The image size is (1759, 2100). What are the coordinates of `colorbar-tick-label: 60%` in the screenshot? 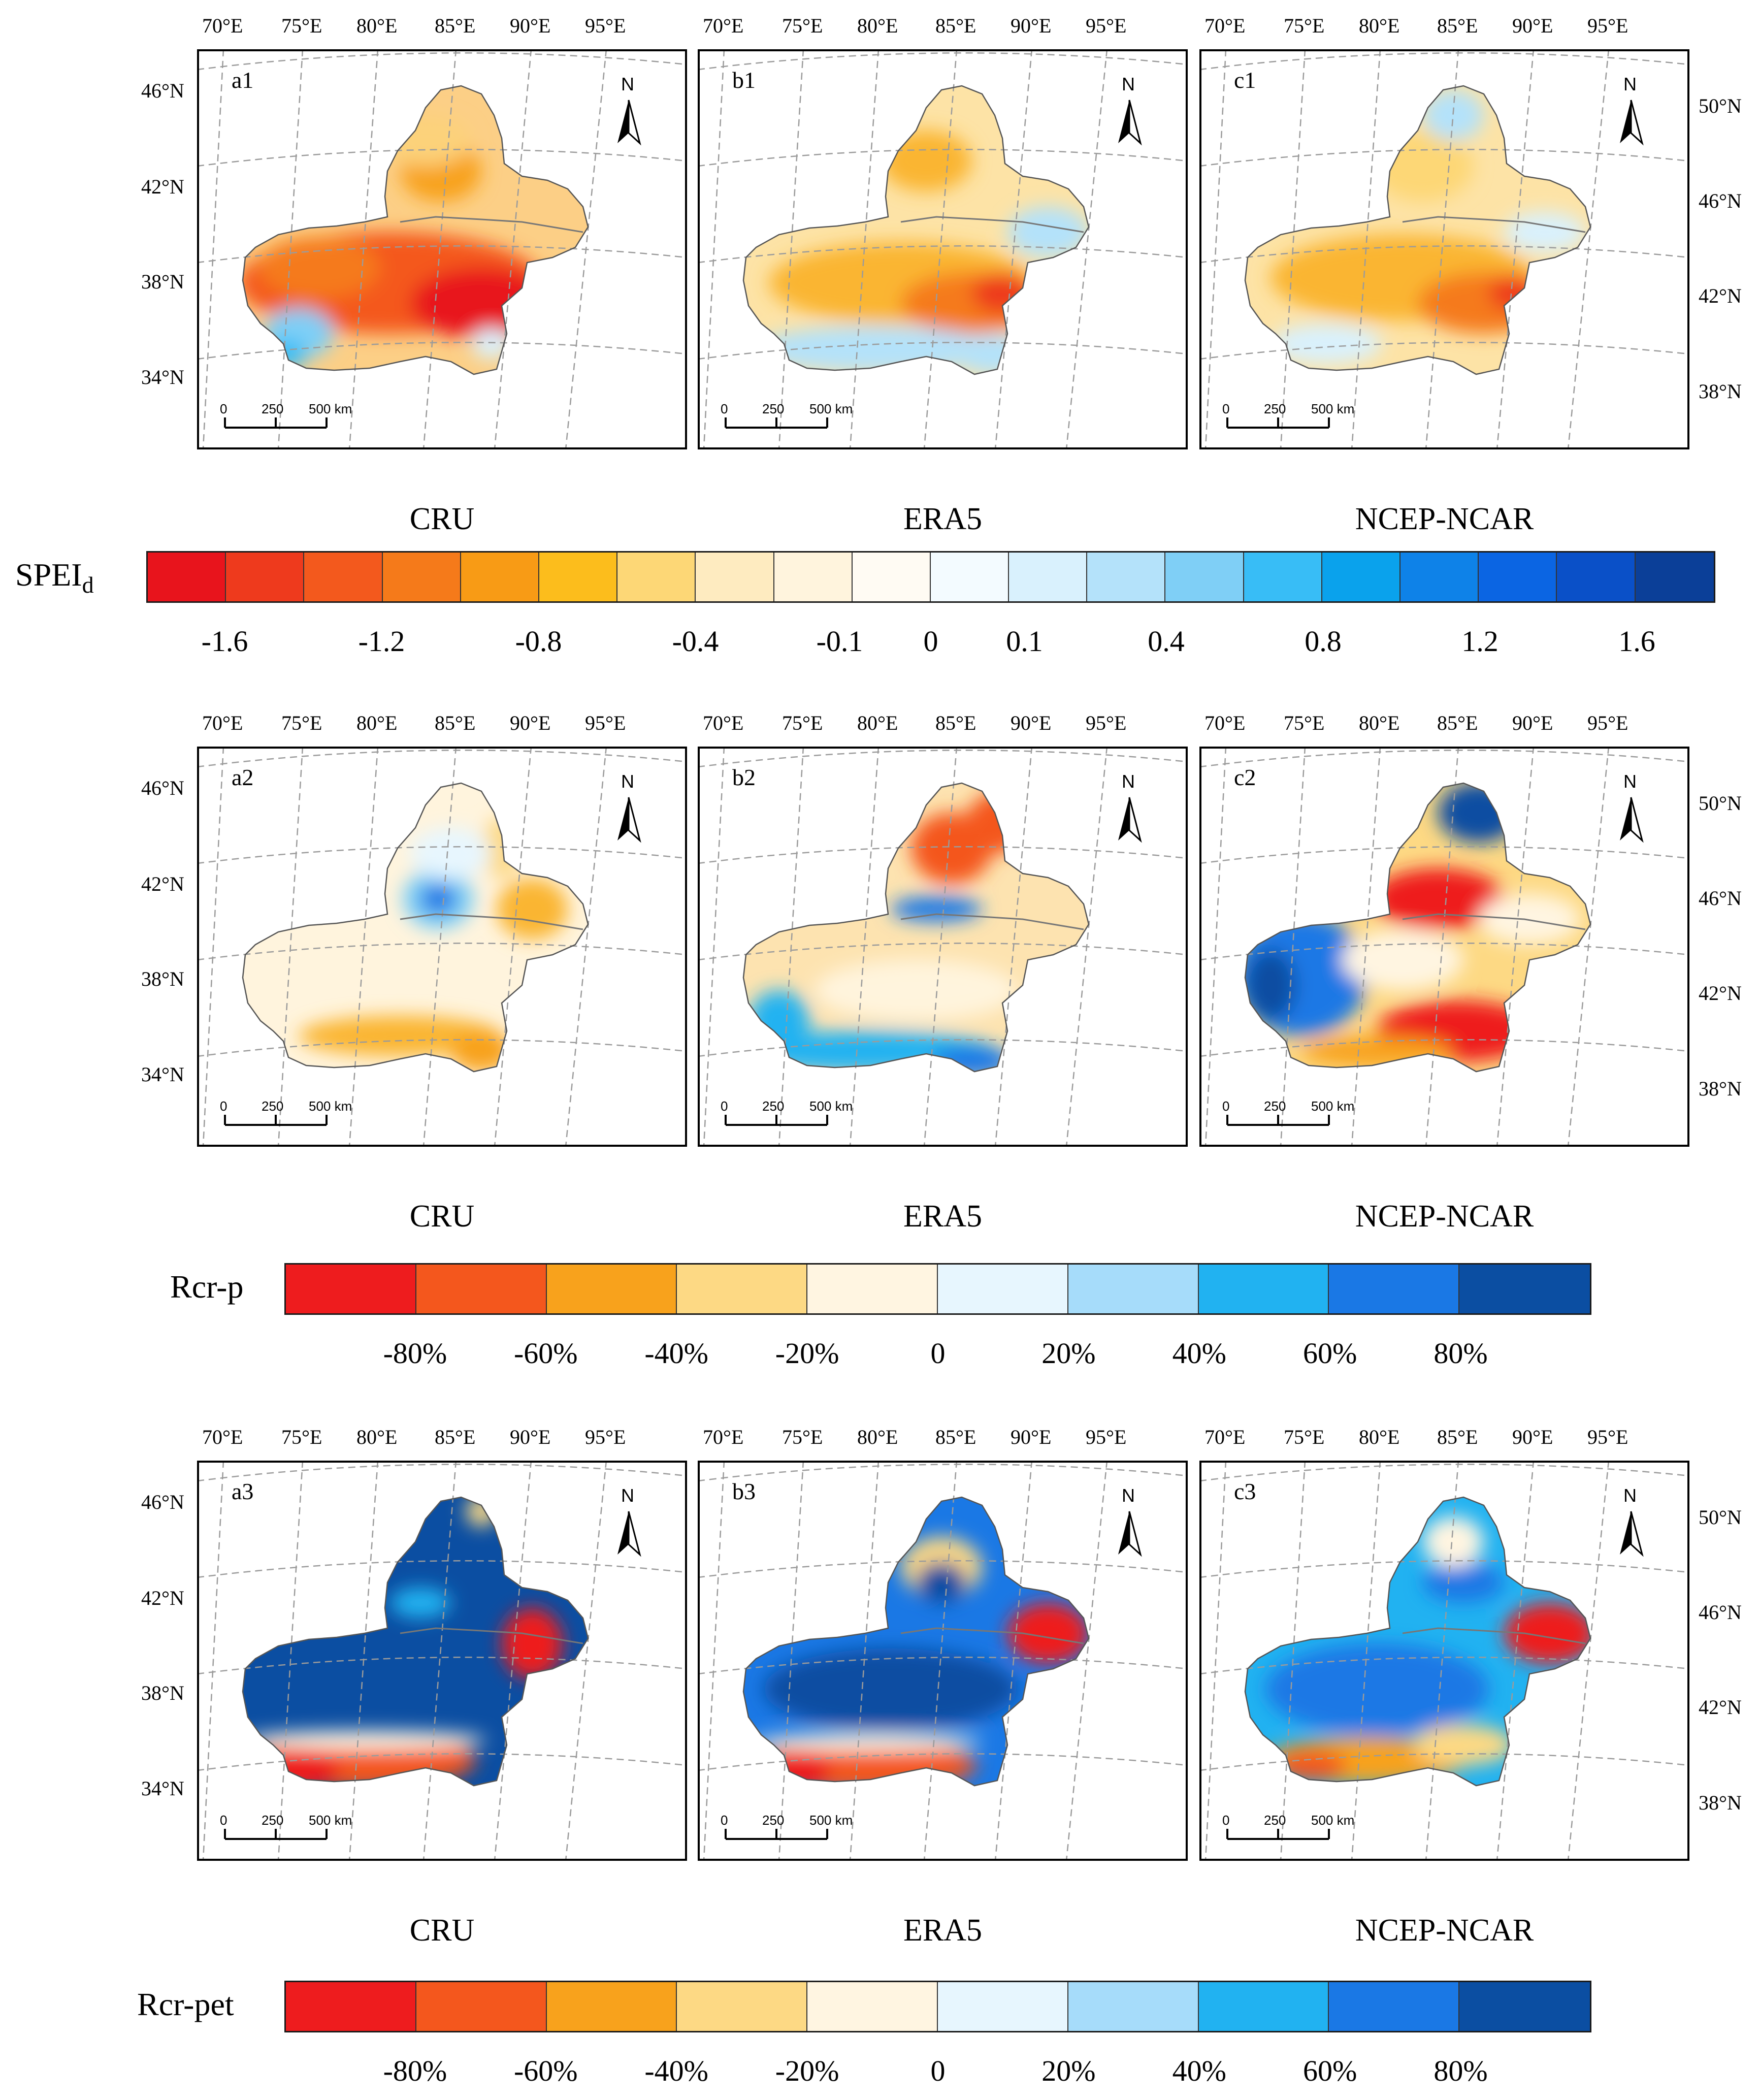 It's located at (1330, 1354).